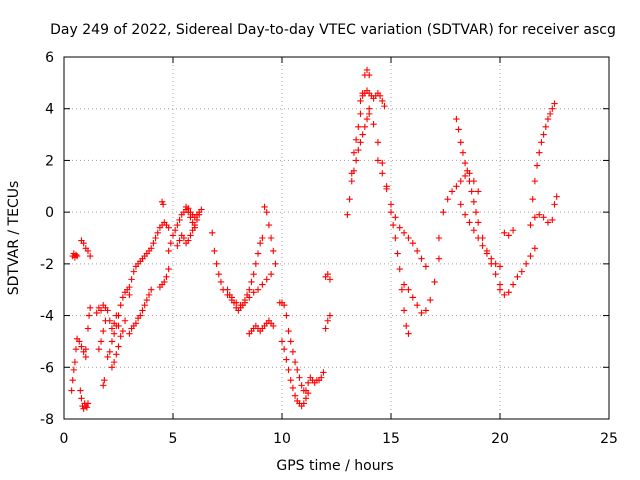 This screenshot has height=480, width=640. I want to click on series-track-b, so click(78, 364).